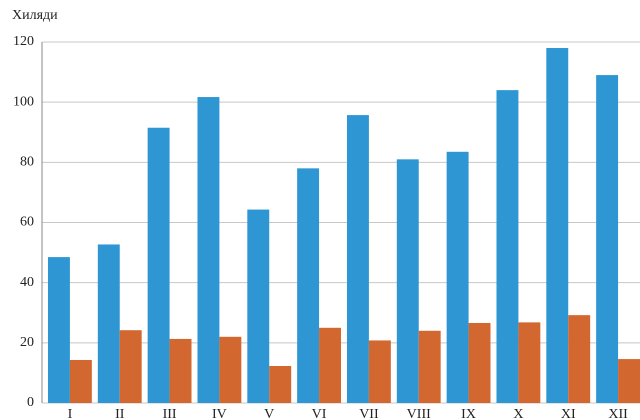 The image size is (640, 420). Describe the element at coordinates (35, 15) in the screenshot. I see `y-axis-label: Хиляди` at that location.